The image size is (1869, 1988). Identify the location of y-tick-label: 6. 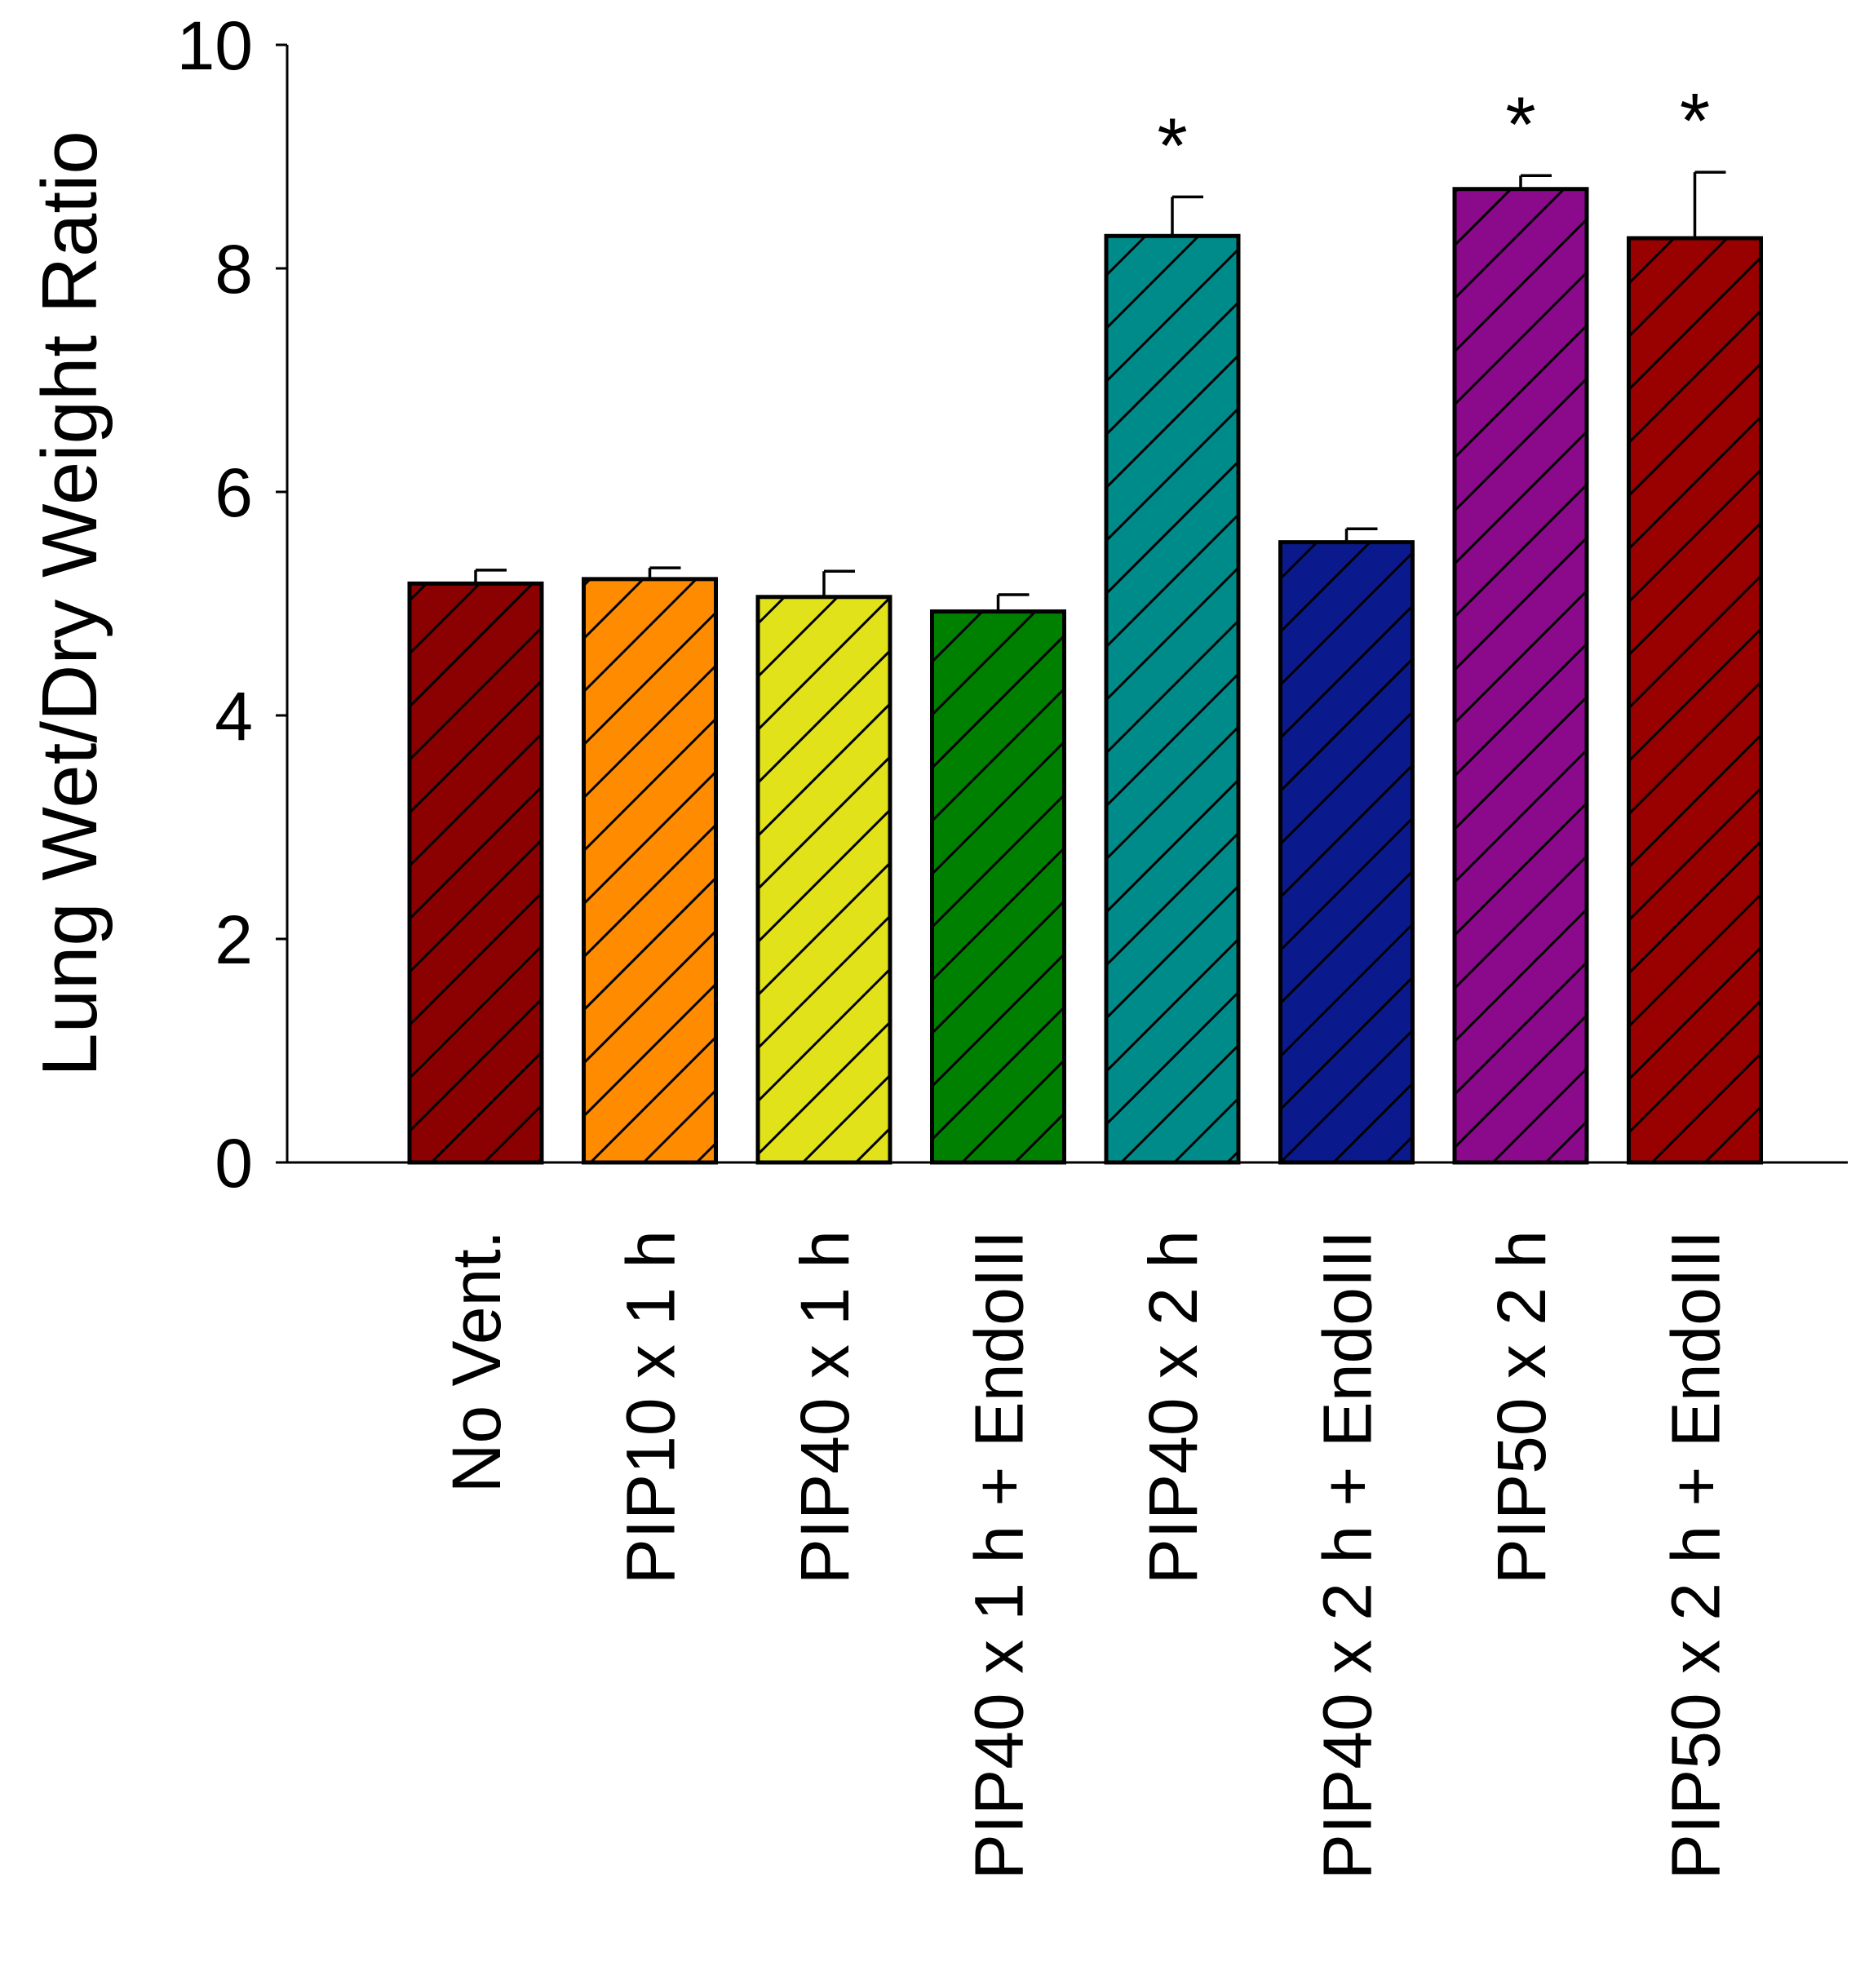
(234, 493).